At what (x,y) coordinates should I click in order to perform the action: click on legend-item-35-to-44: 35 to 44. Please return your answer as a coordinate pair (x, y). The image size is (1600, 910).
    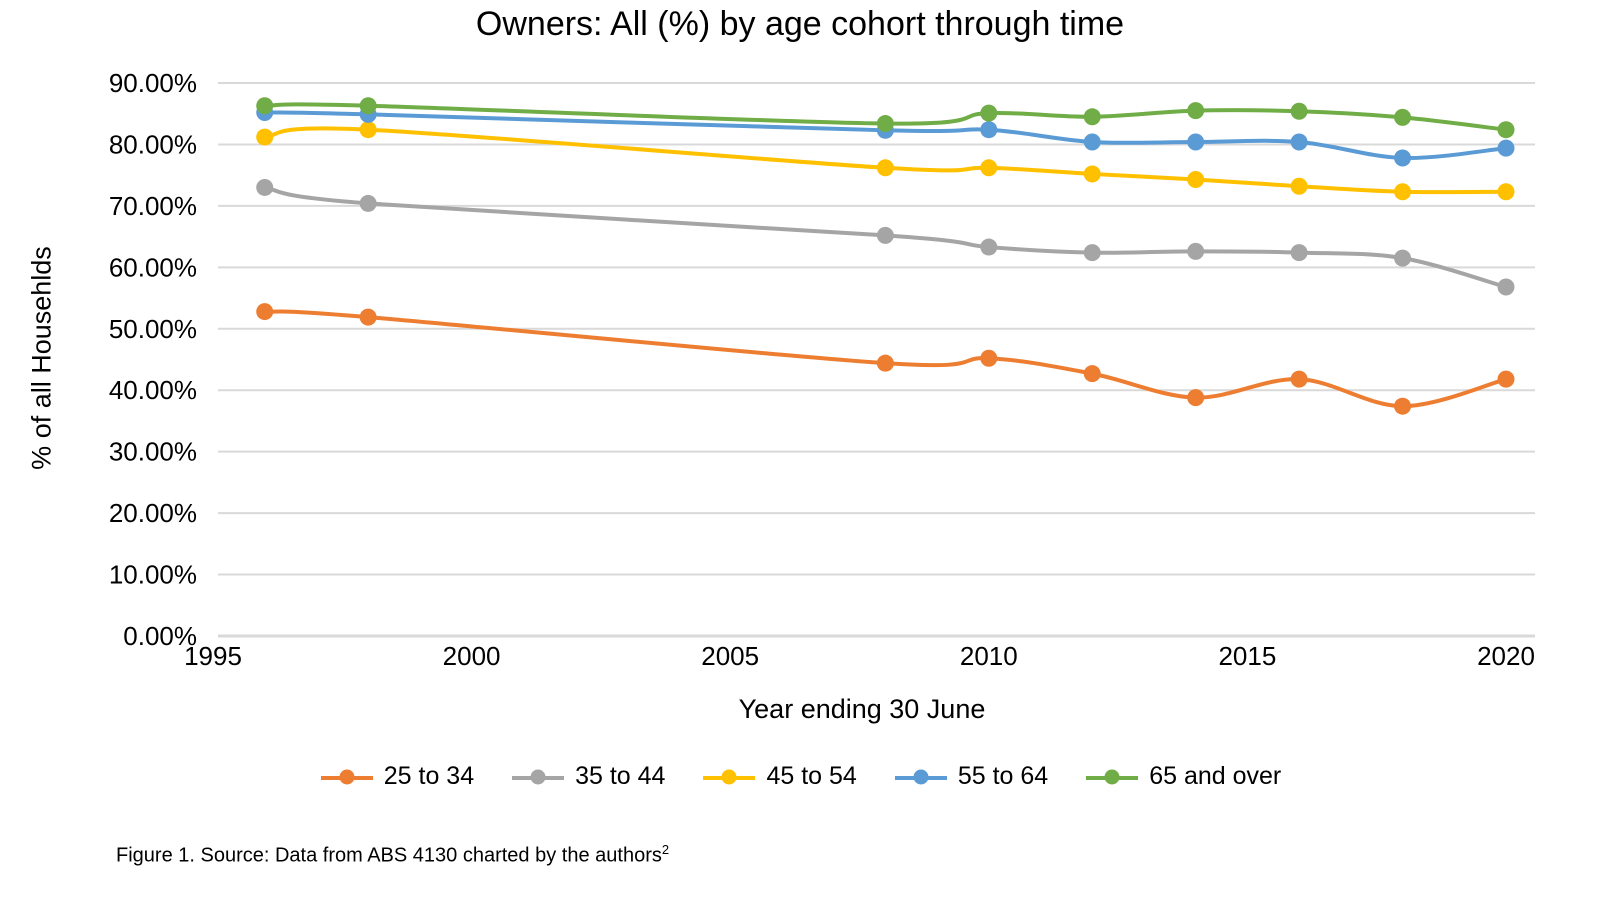
    Looking at the image, I should click on (587, 776).